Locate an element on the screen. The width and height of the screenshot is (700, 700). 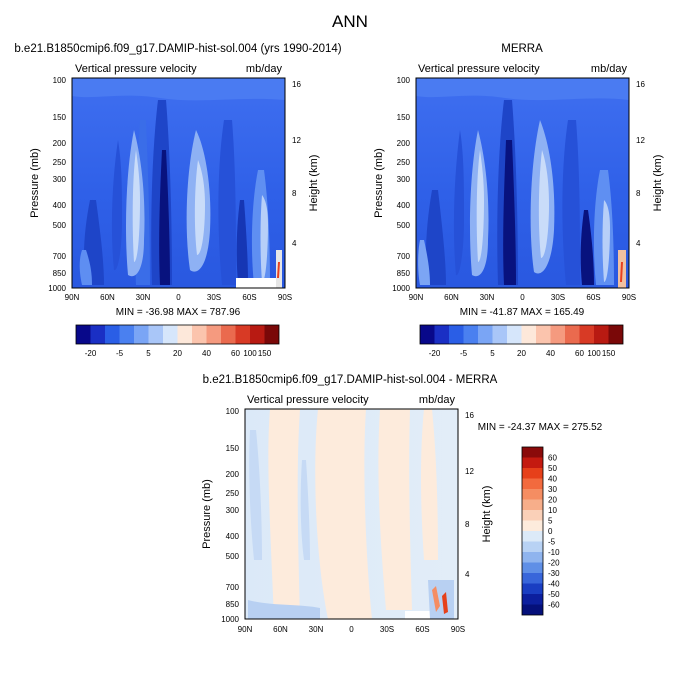
colorbar-label: 20 is located at coordinates (552, 500).